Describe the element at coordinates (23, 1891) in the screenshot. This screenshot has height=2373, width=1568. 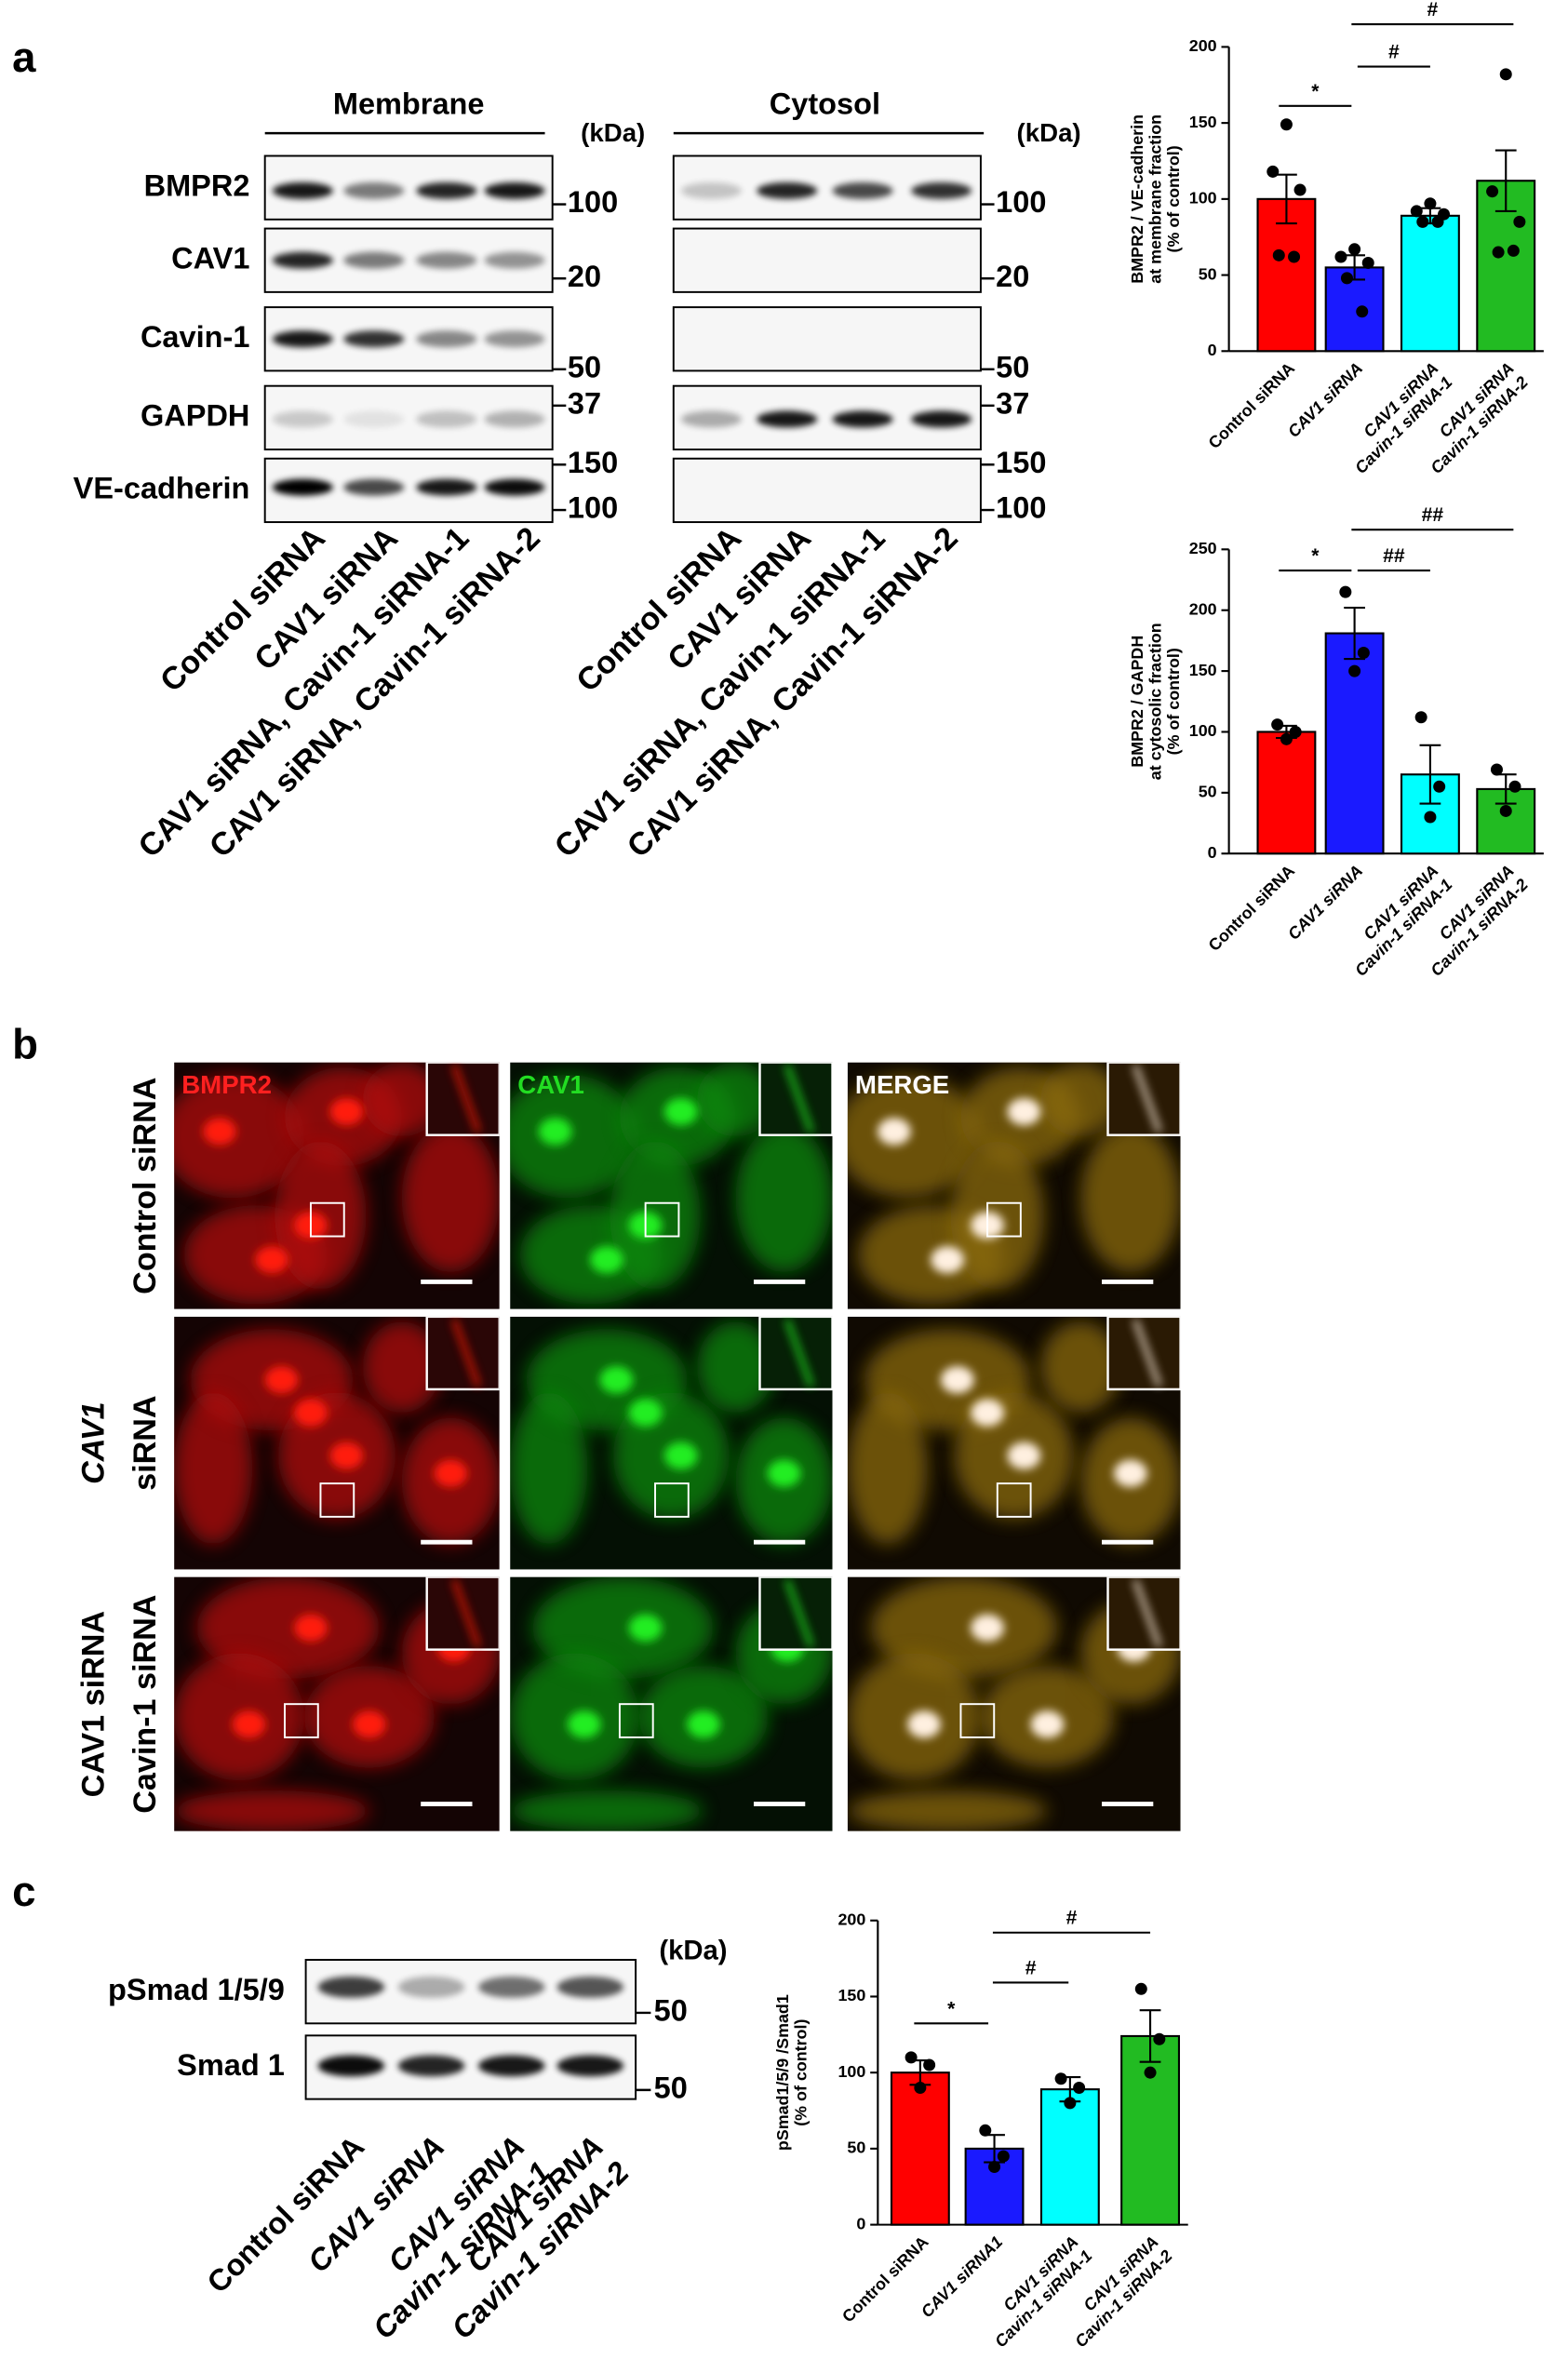
I see `panel-label: c` at that location.